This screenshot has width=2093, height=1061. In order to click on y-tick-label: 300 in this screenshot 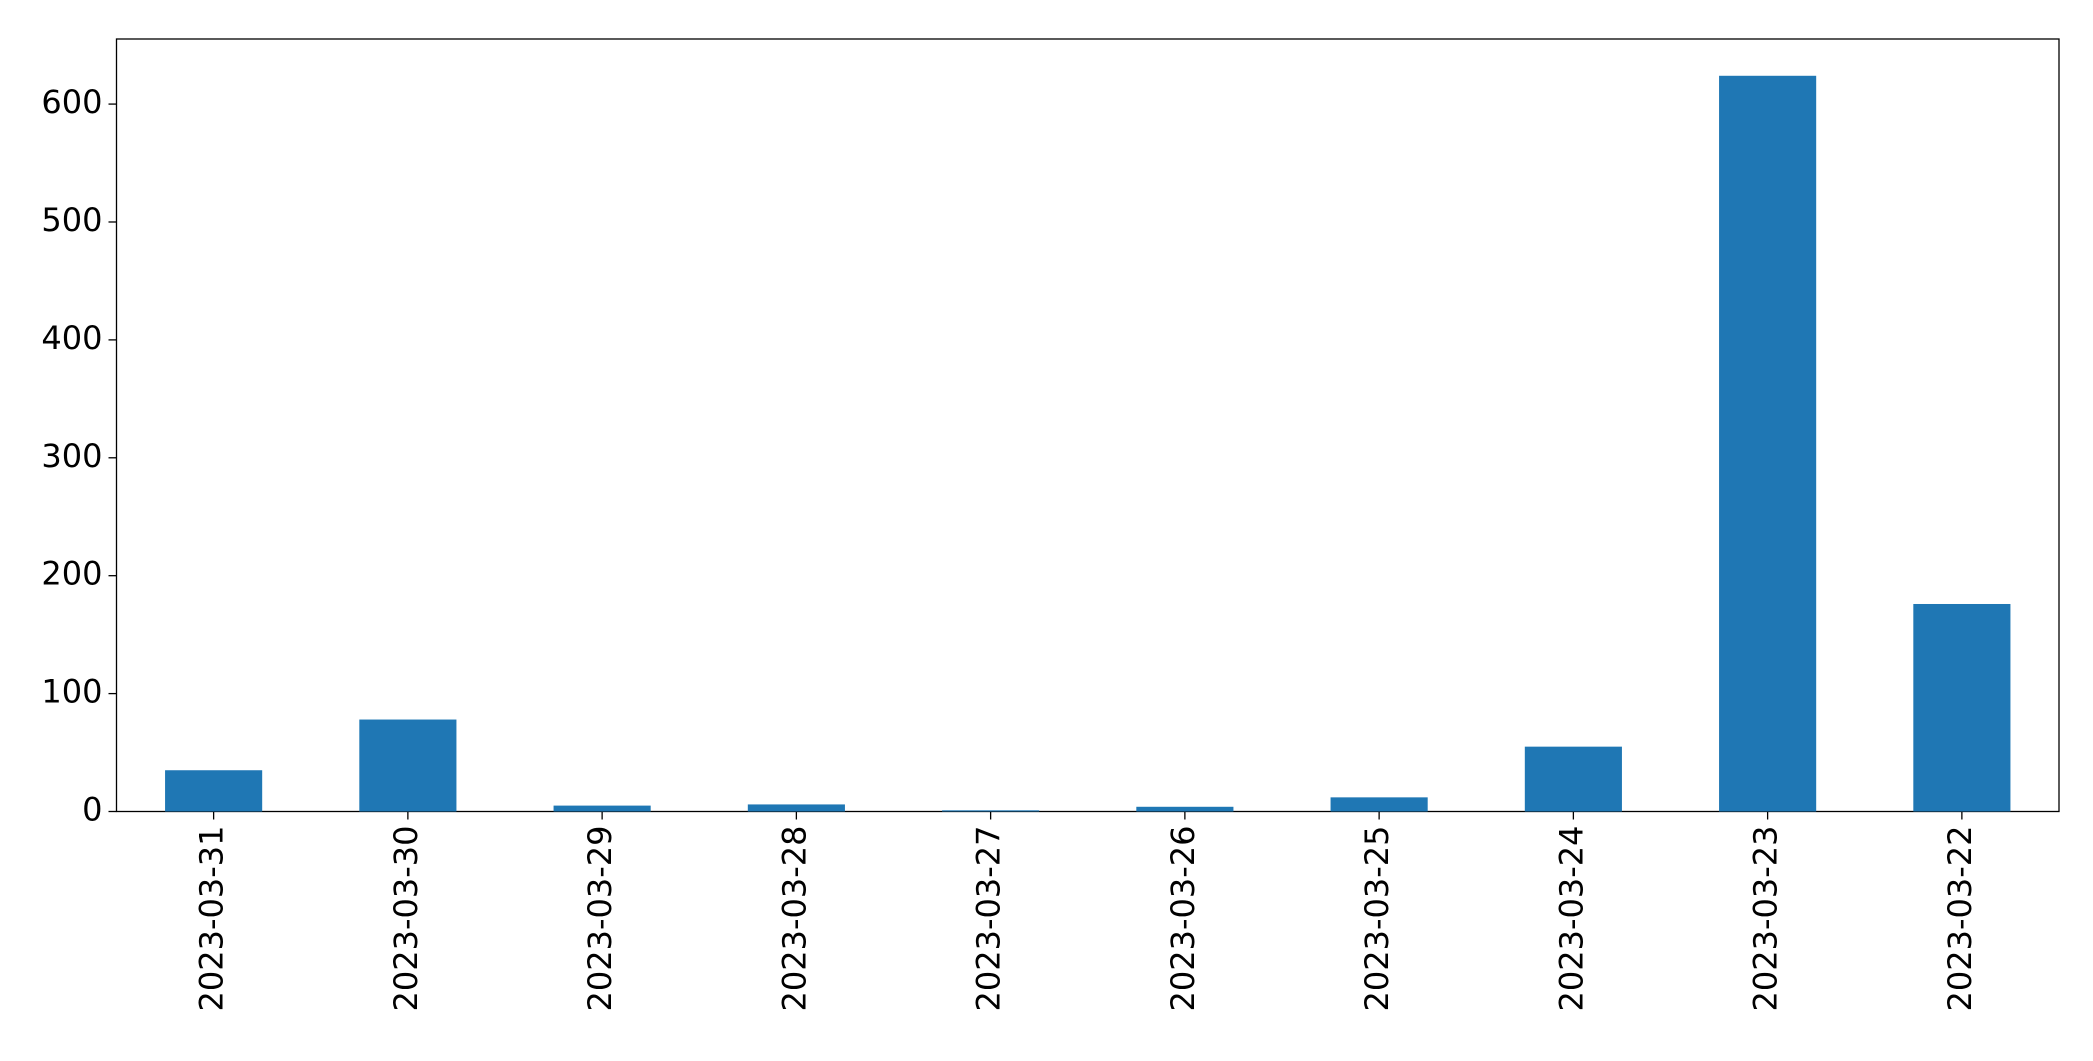, I will do `click(71, 456)`.